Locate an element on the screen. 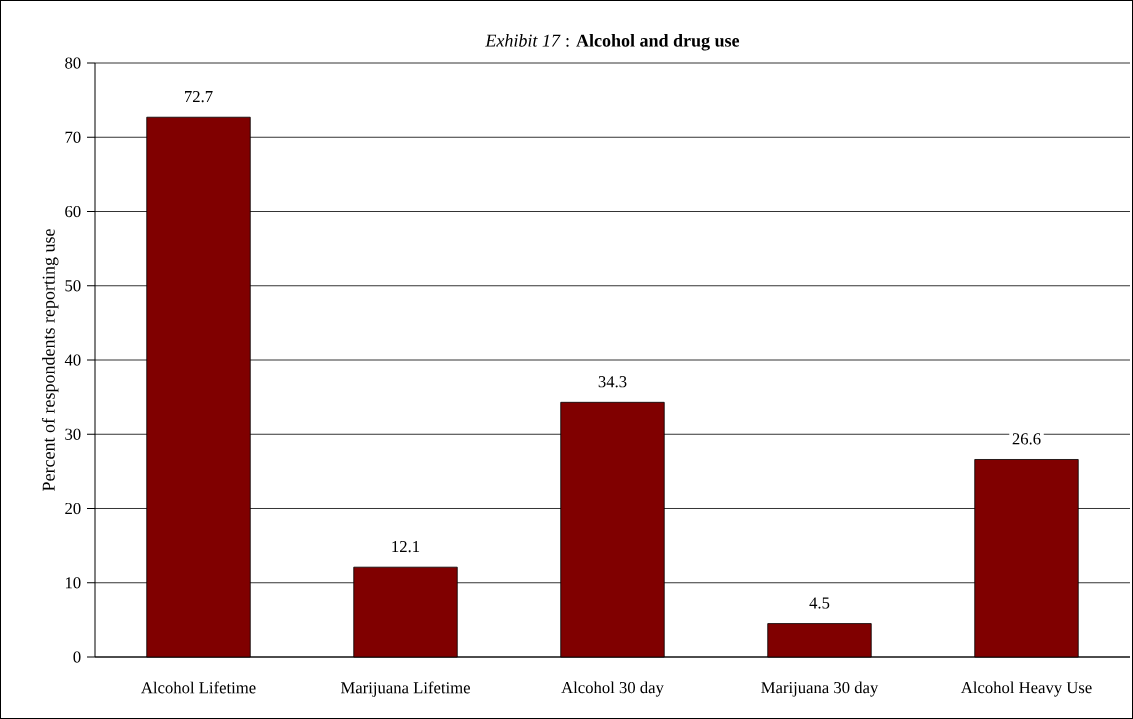 The width and height of the screenshot is (1133, 719). y-tick-label: 10 is located at coordinates (73, 583).